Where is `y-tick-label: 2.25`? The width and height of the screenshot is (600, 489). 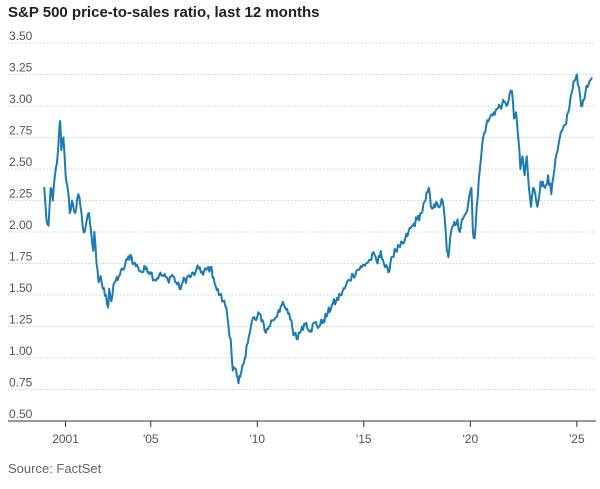
y-tick-label: 2.25 is located at coordinates (21, 194).